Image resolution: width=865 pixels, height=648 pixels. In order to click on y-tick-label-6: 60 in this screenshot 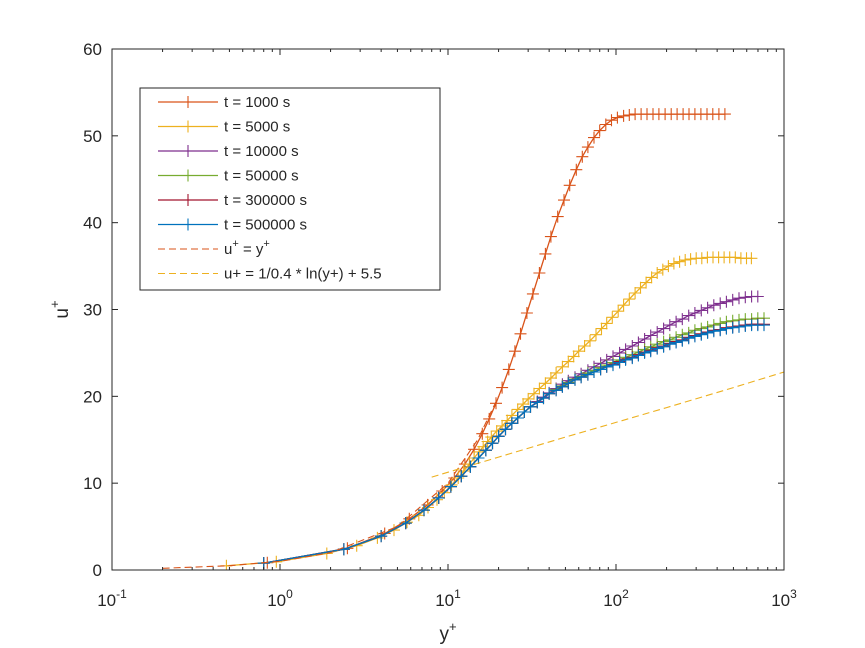, I will do `click(92, 49)`.